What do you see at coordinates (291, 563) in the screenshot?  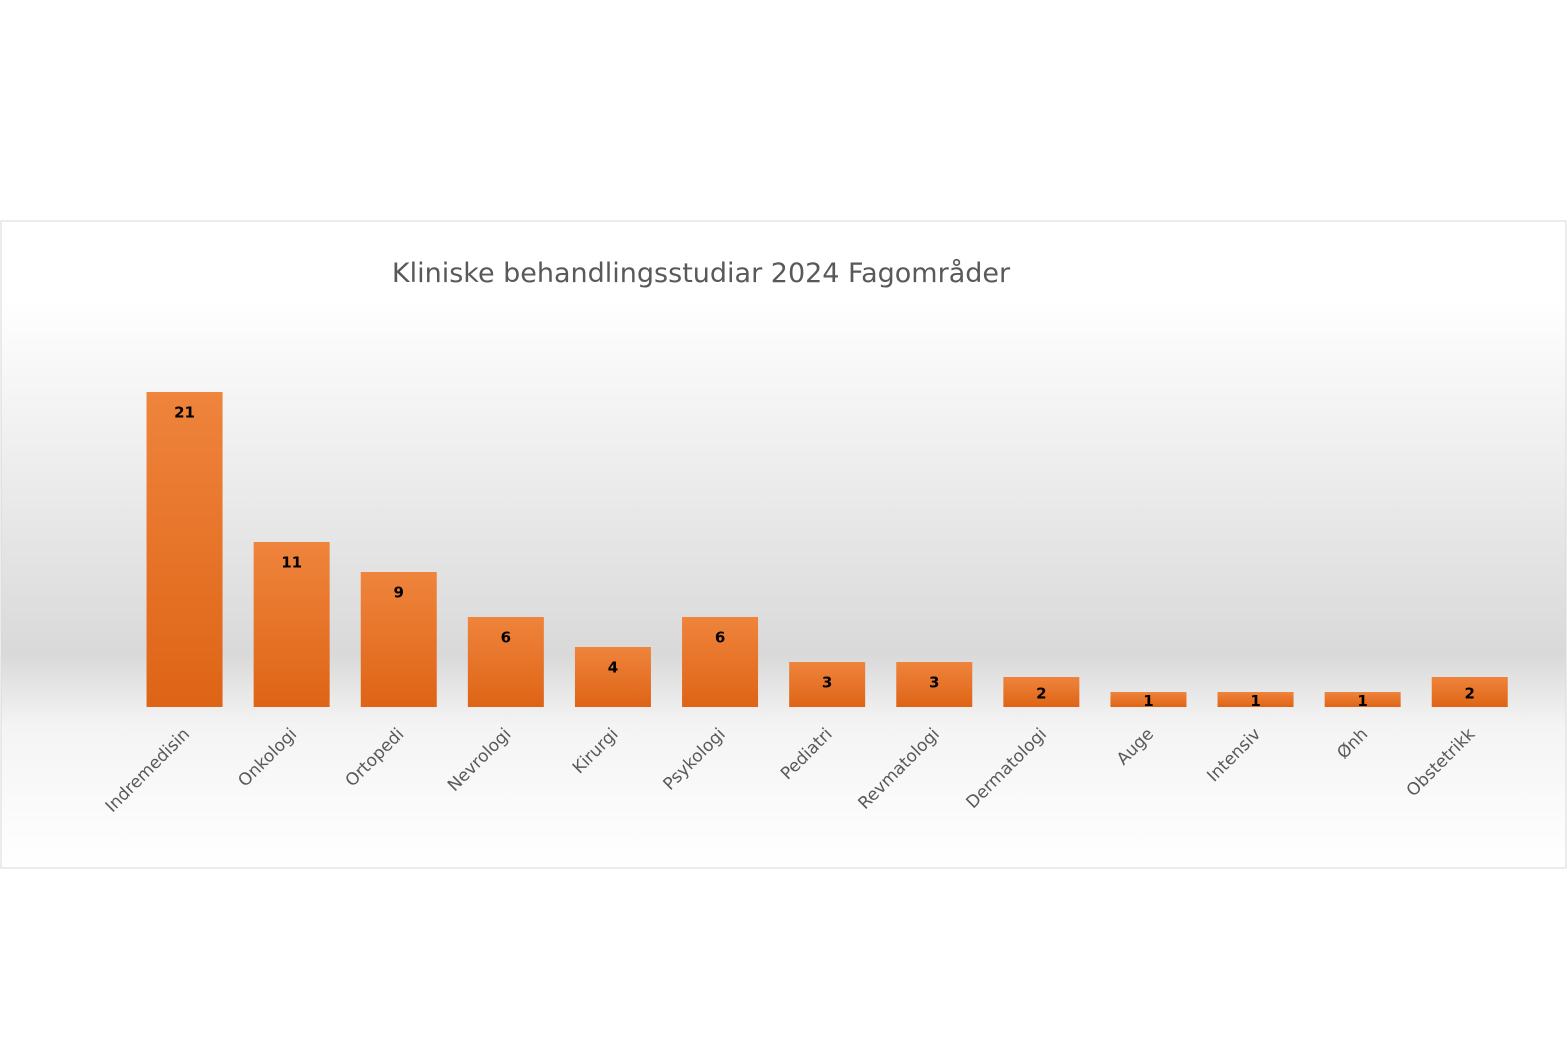 I see `data-label: 11` at bounding box center [291, 563].